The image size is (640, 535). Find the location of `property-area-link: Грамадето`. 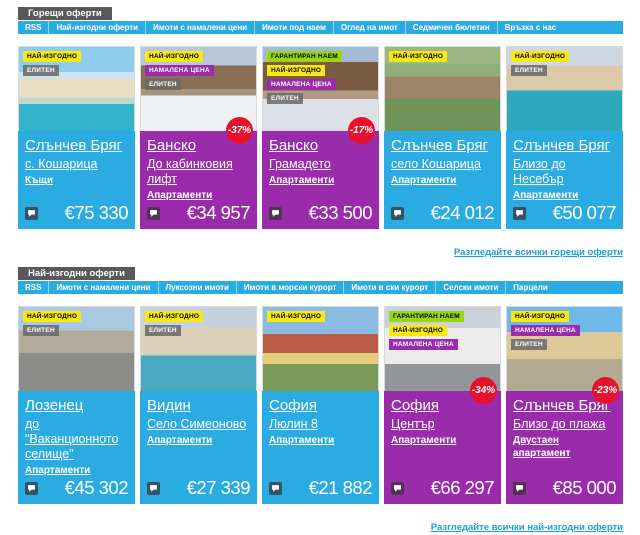

property-area-link: Грамадето is located at coordinates (300, 164).